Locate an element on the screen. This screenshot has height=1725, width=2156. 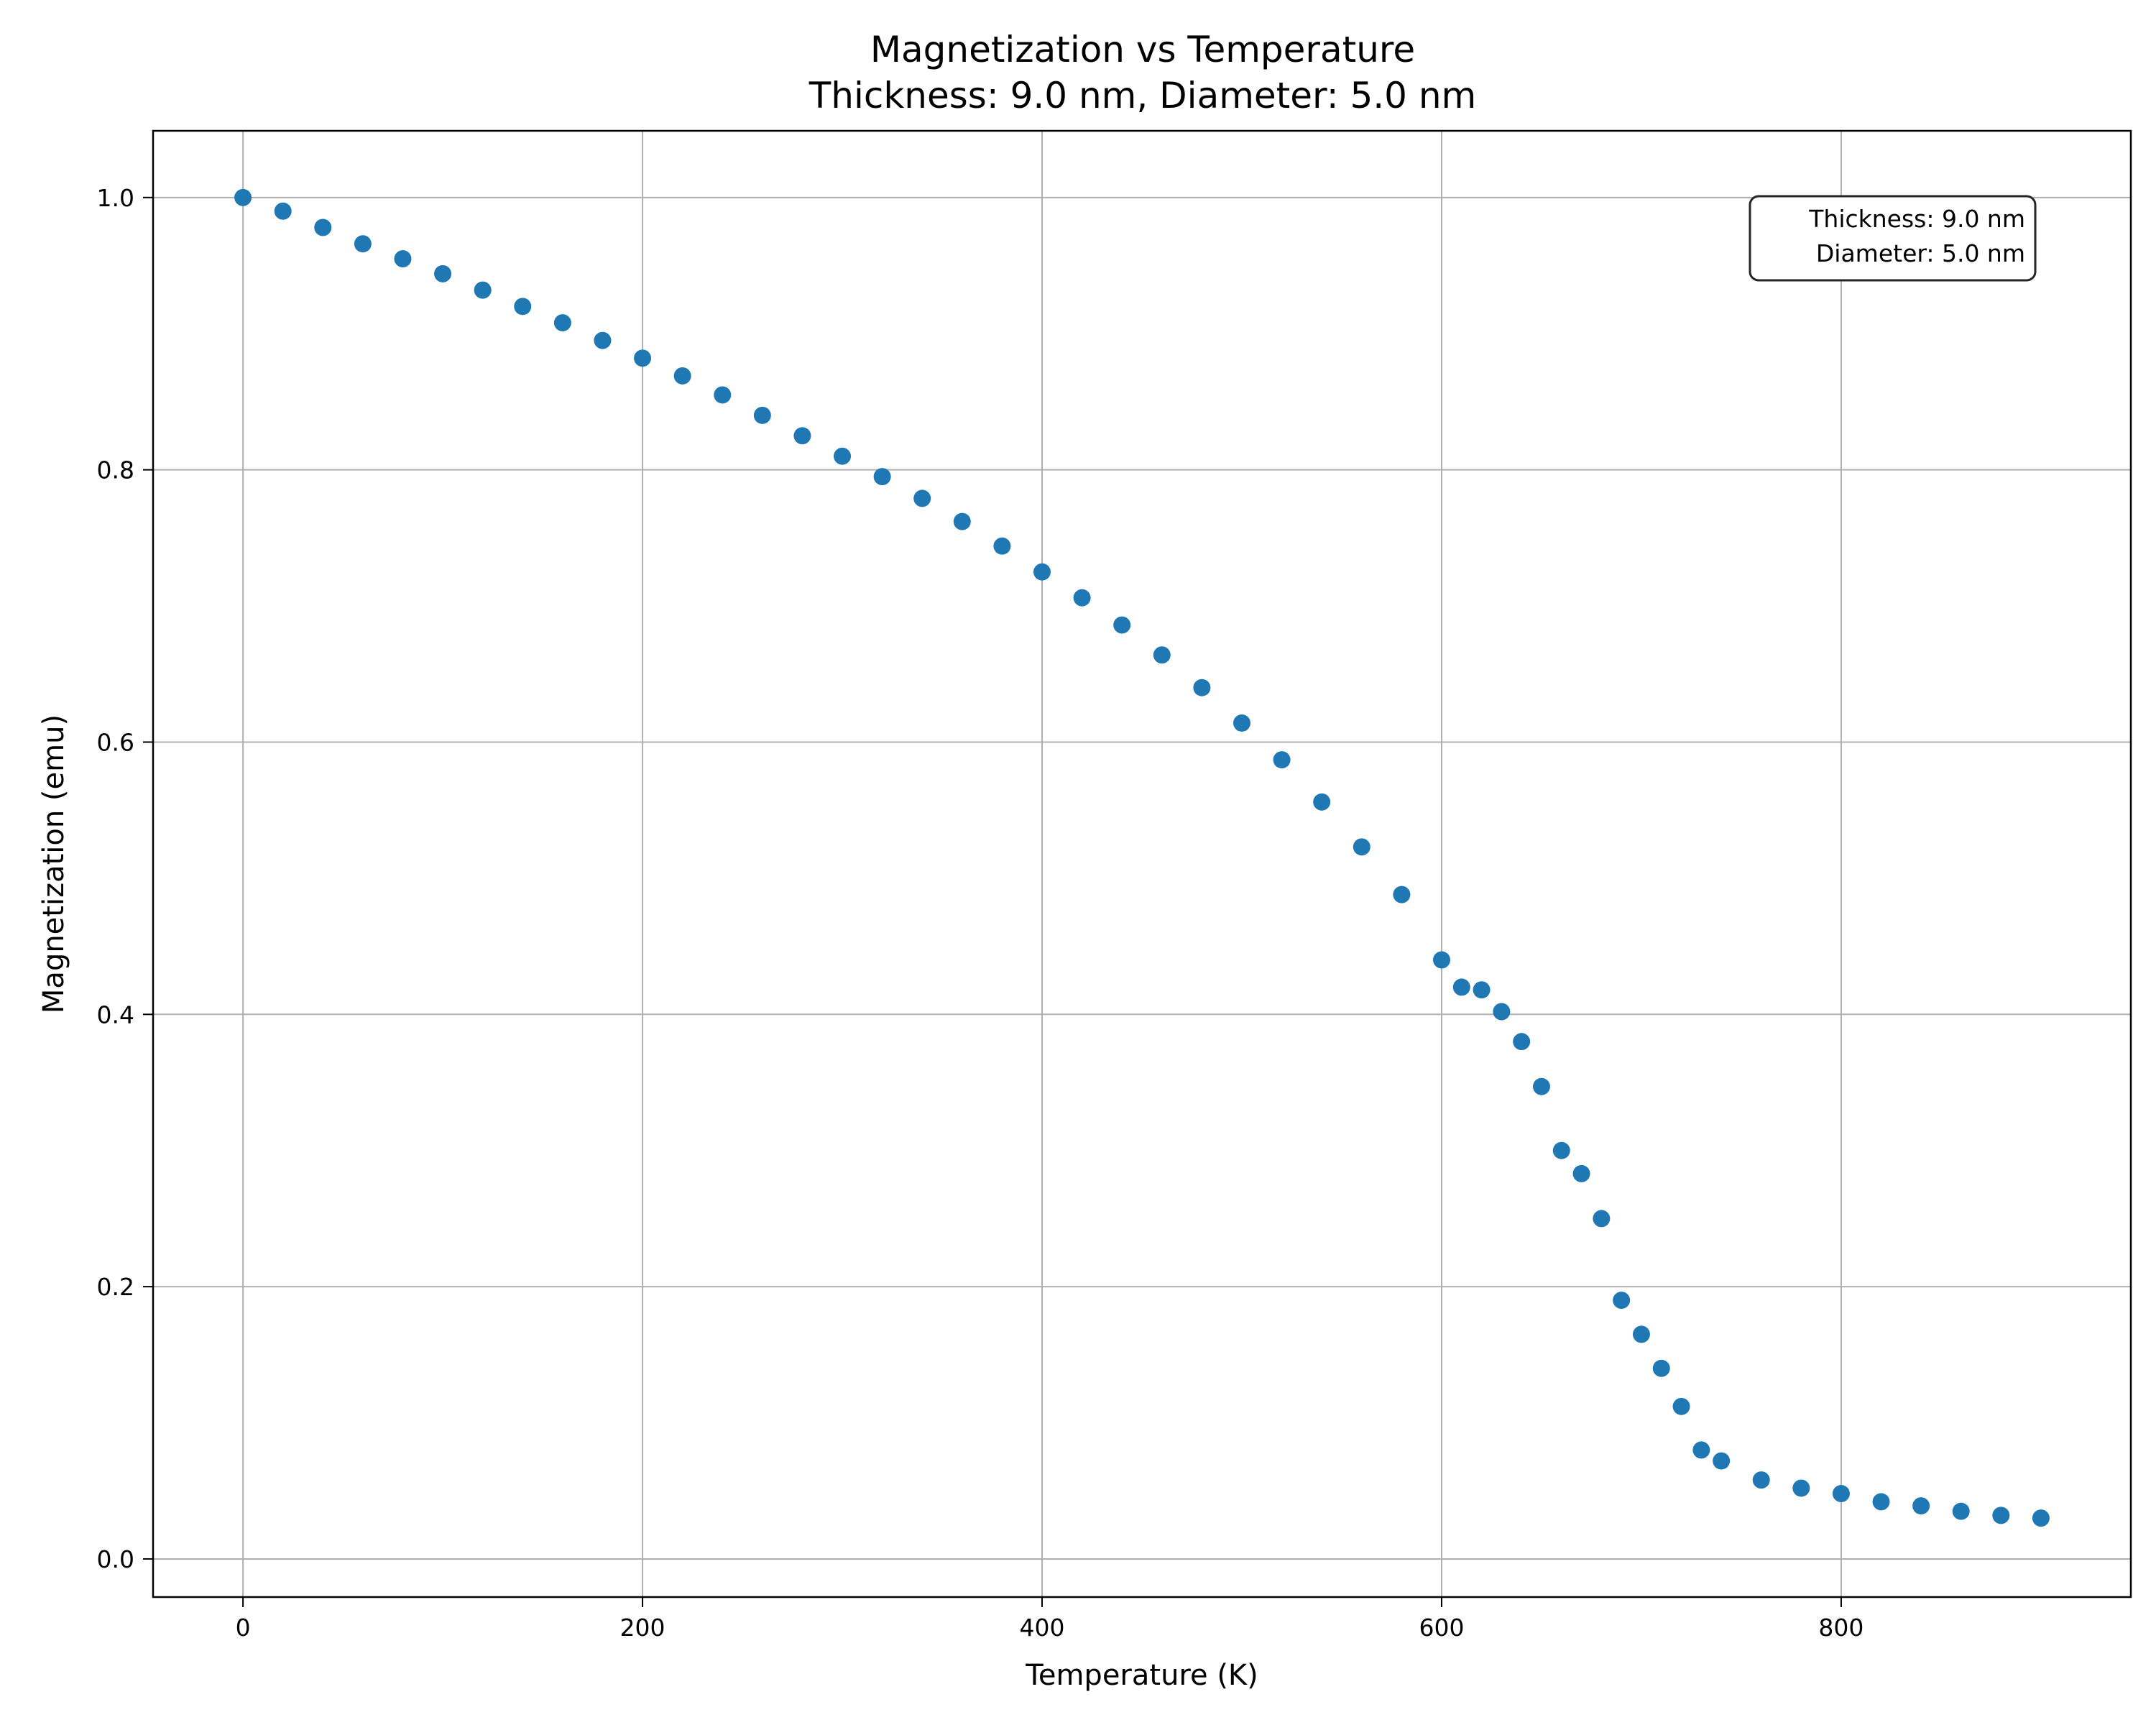
y-tick-label: 0.4 is located at coordinates (116, 1014).